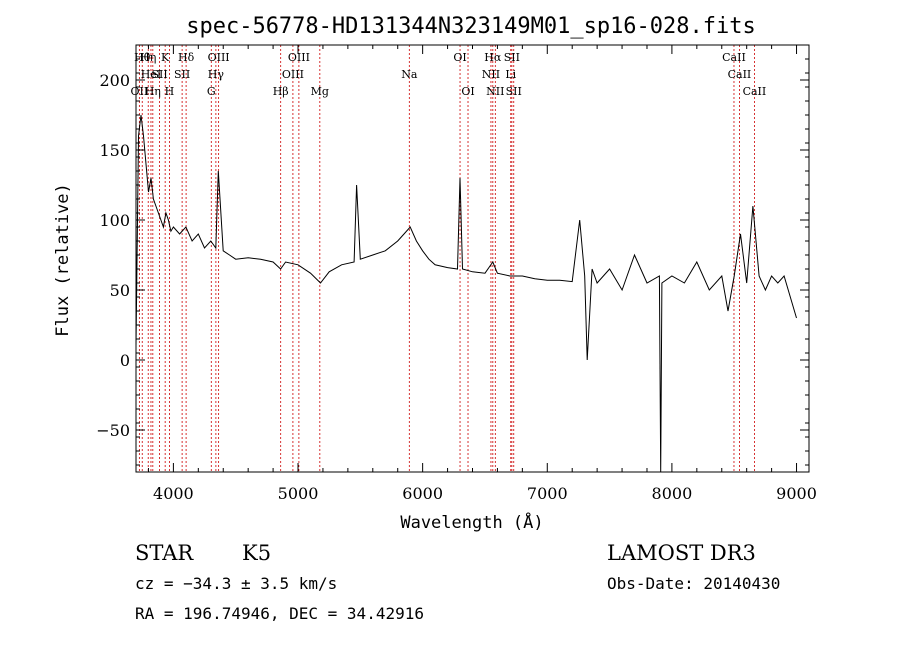  What do you see at coordinates (113, 430) in the screenshot?
I see `y-tick-label: −50` at bounding box center [113, 430].